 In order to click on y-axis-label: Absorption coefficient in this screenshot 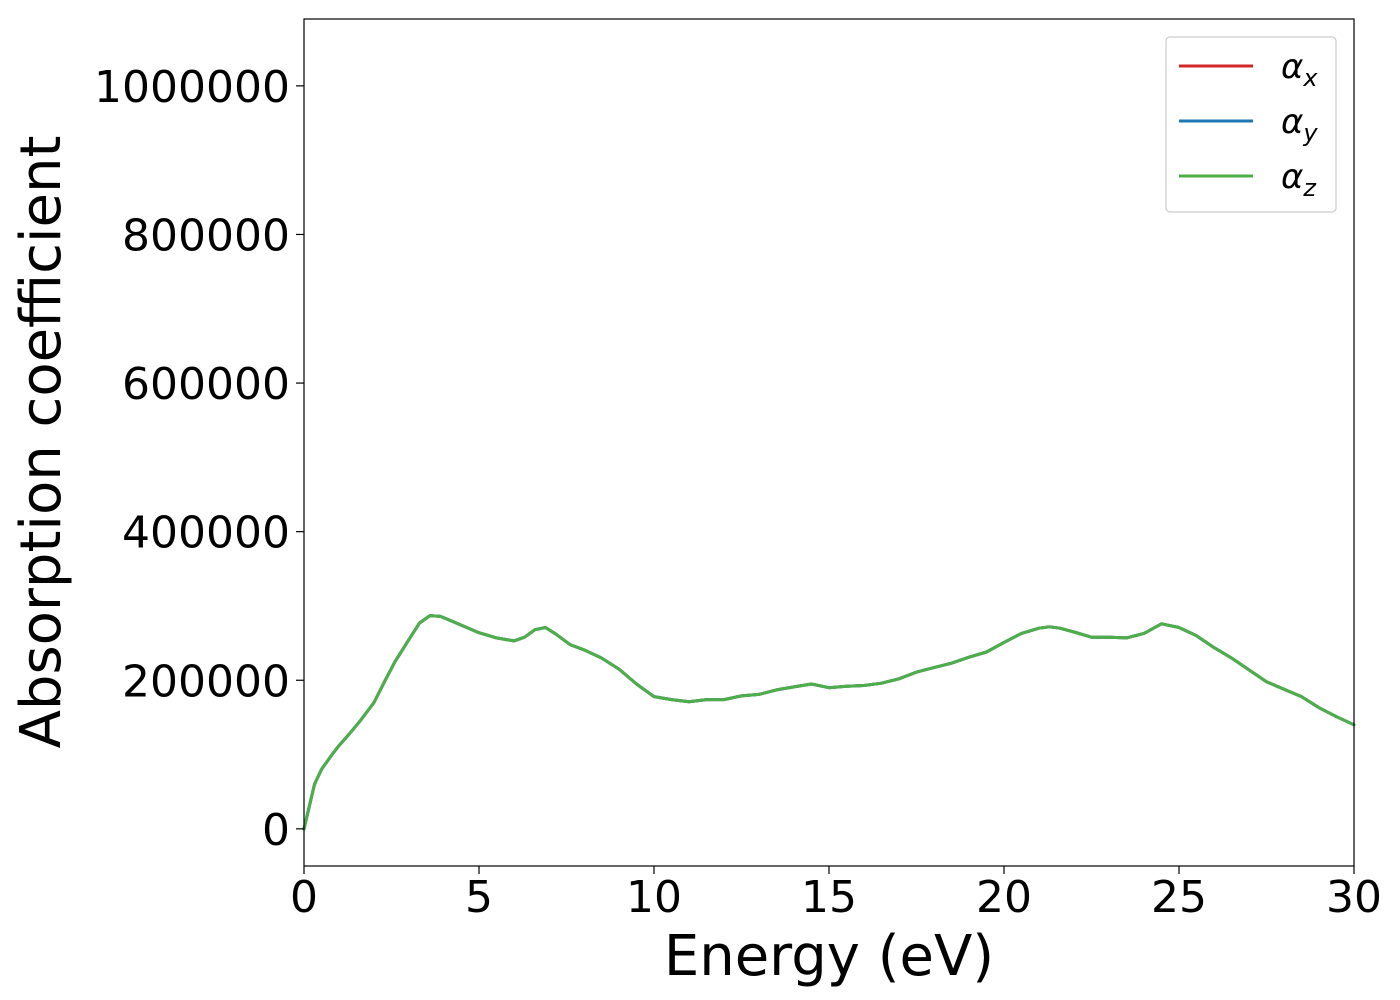, I will do `click(41, 442)`.